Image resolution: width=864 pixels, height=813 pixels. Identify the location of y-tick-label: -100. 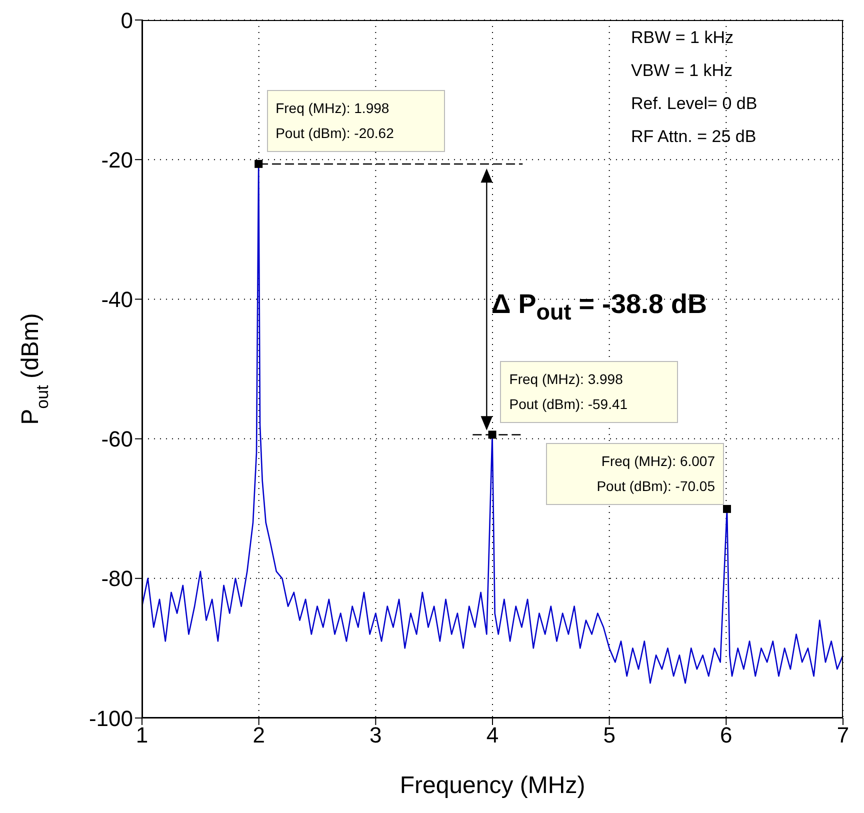
(110, 718).